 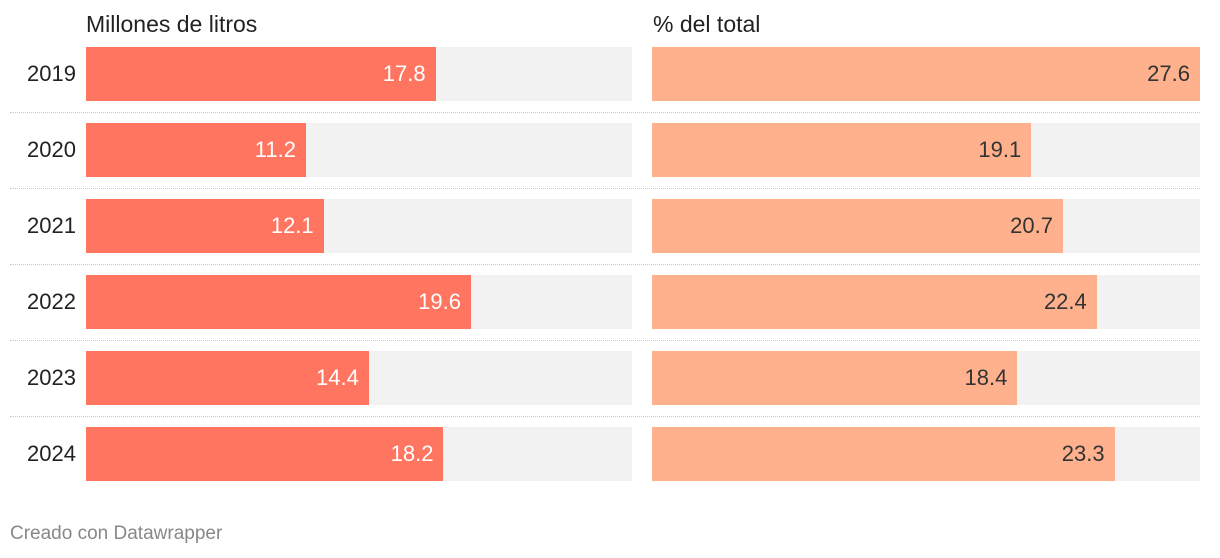 What do you see at coordinates (51, 225) in the screenshot?
I see `row-label-2021: 2021` at bounding box center [51, 225].